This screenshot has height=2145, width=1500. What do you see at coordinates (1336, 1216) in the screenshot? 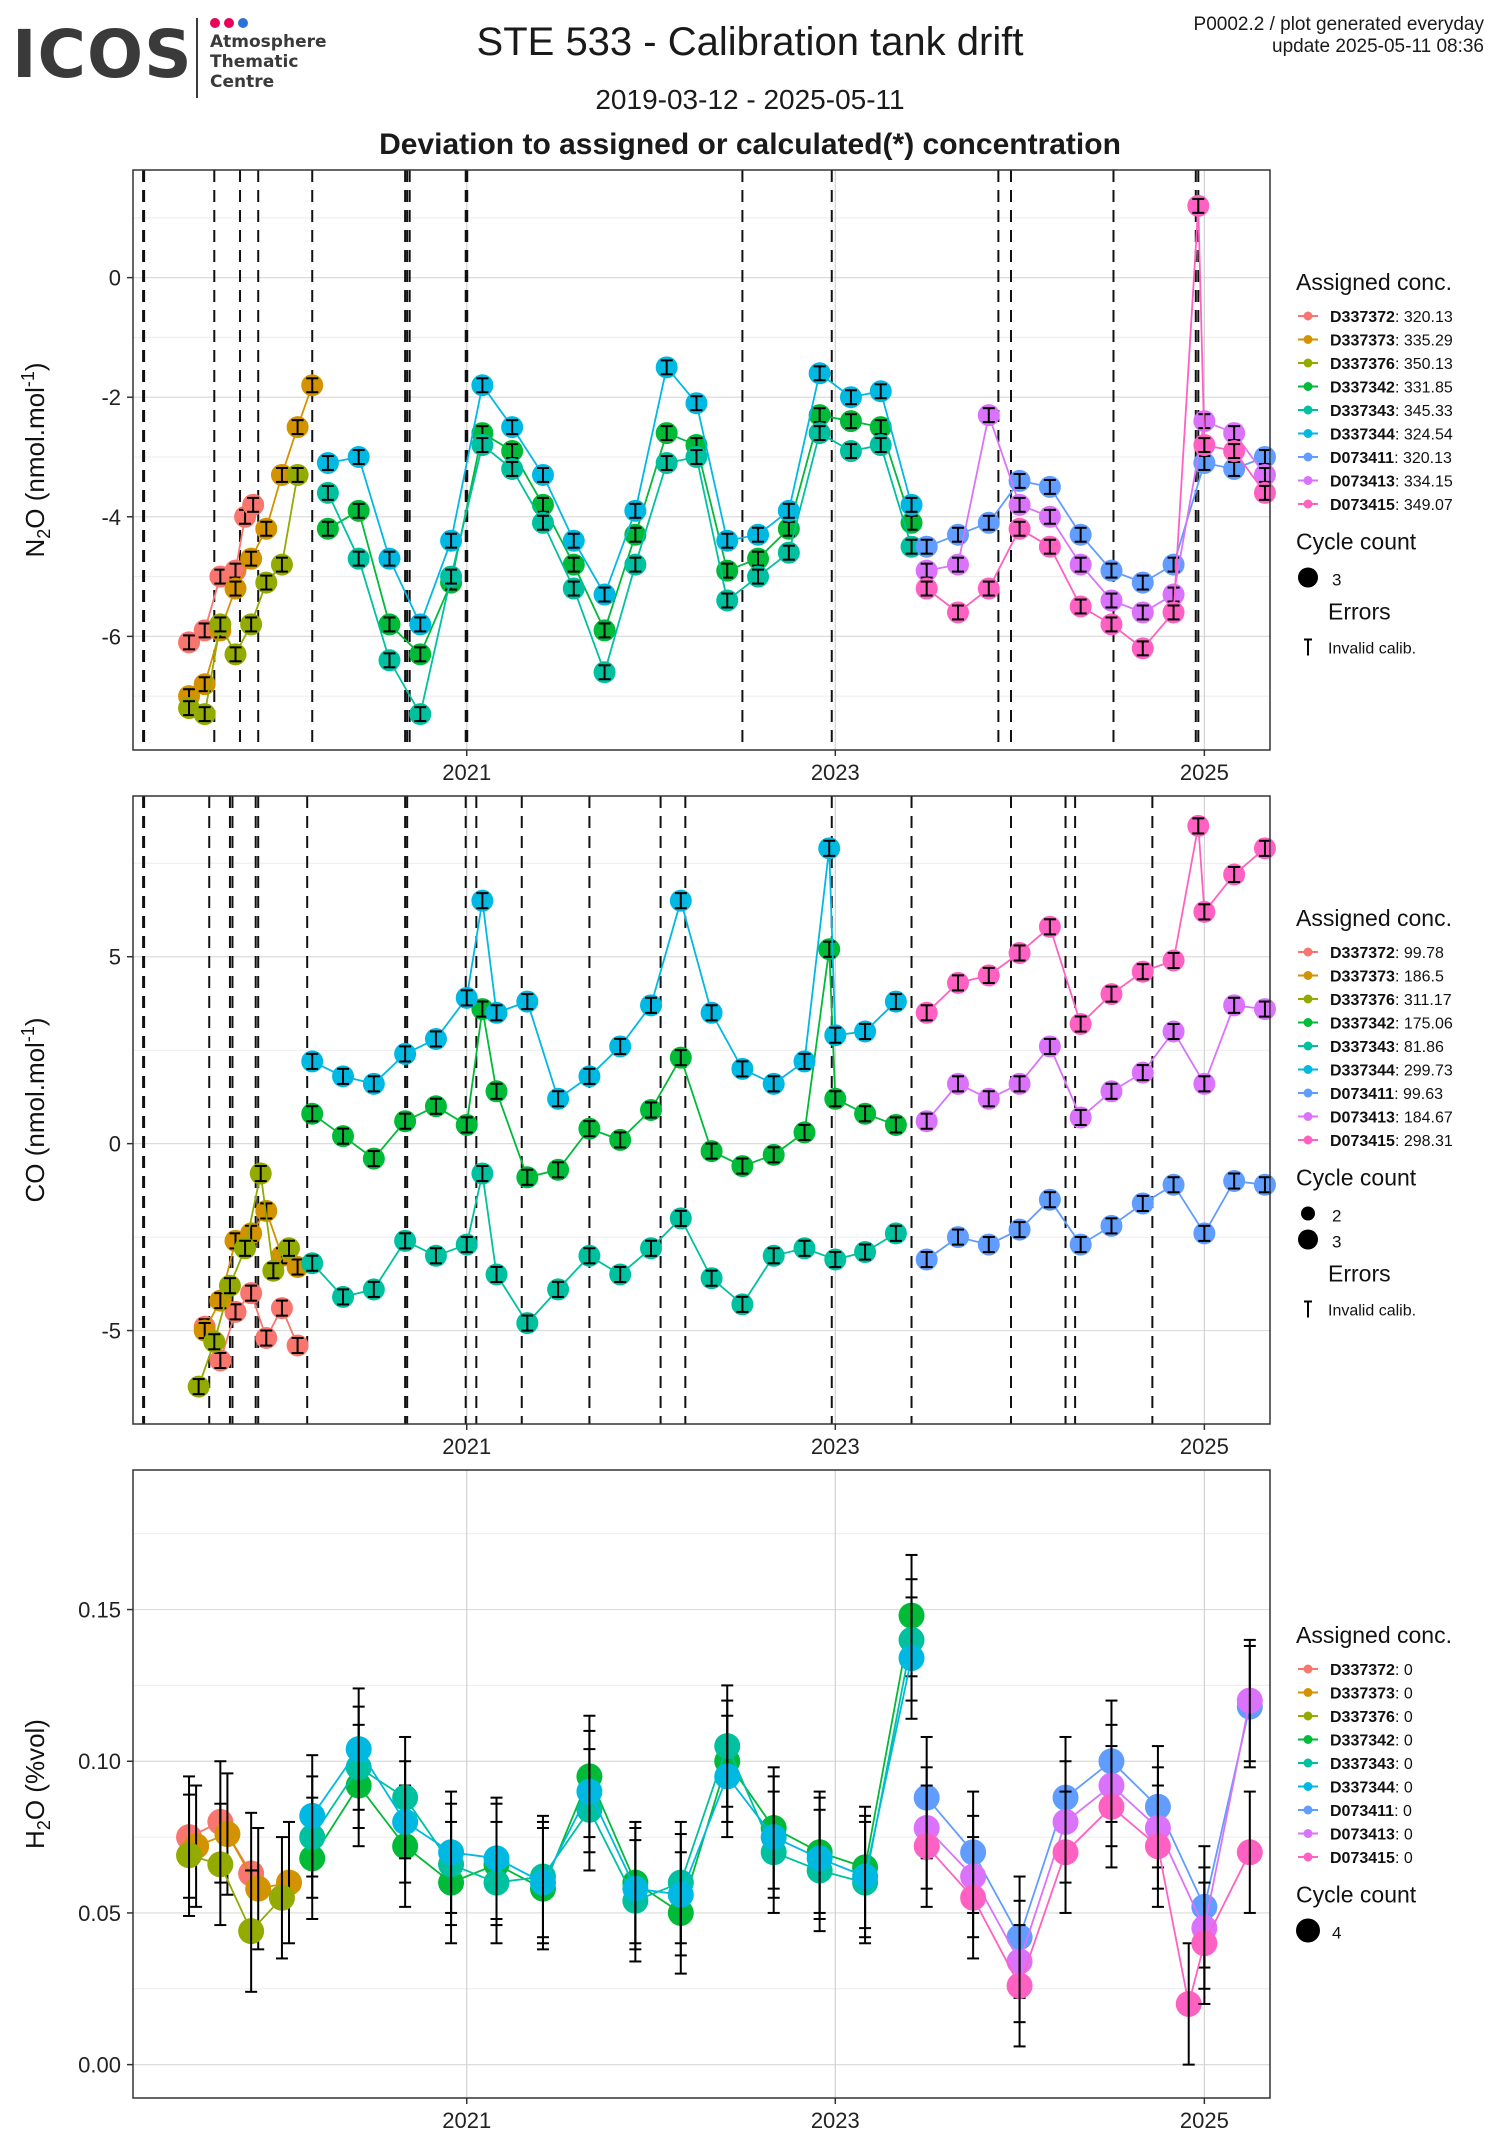
I see `legend-cycle-value: 2` at bounding box center [1336, 1216].